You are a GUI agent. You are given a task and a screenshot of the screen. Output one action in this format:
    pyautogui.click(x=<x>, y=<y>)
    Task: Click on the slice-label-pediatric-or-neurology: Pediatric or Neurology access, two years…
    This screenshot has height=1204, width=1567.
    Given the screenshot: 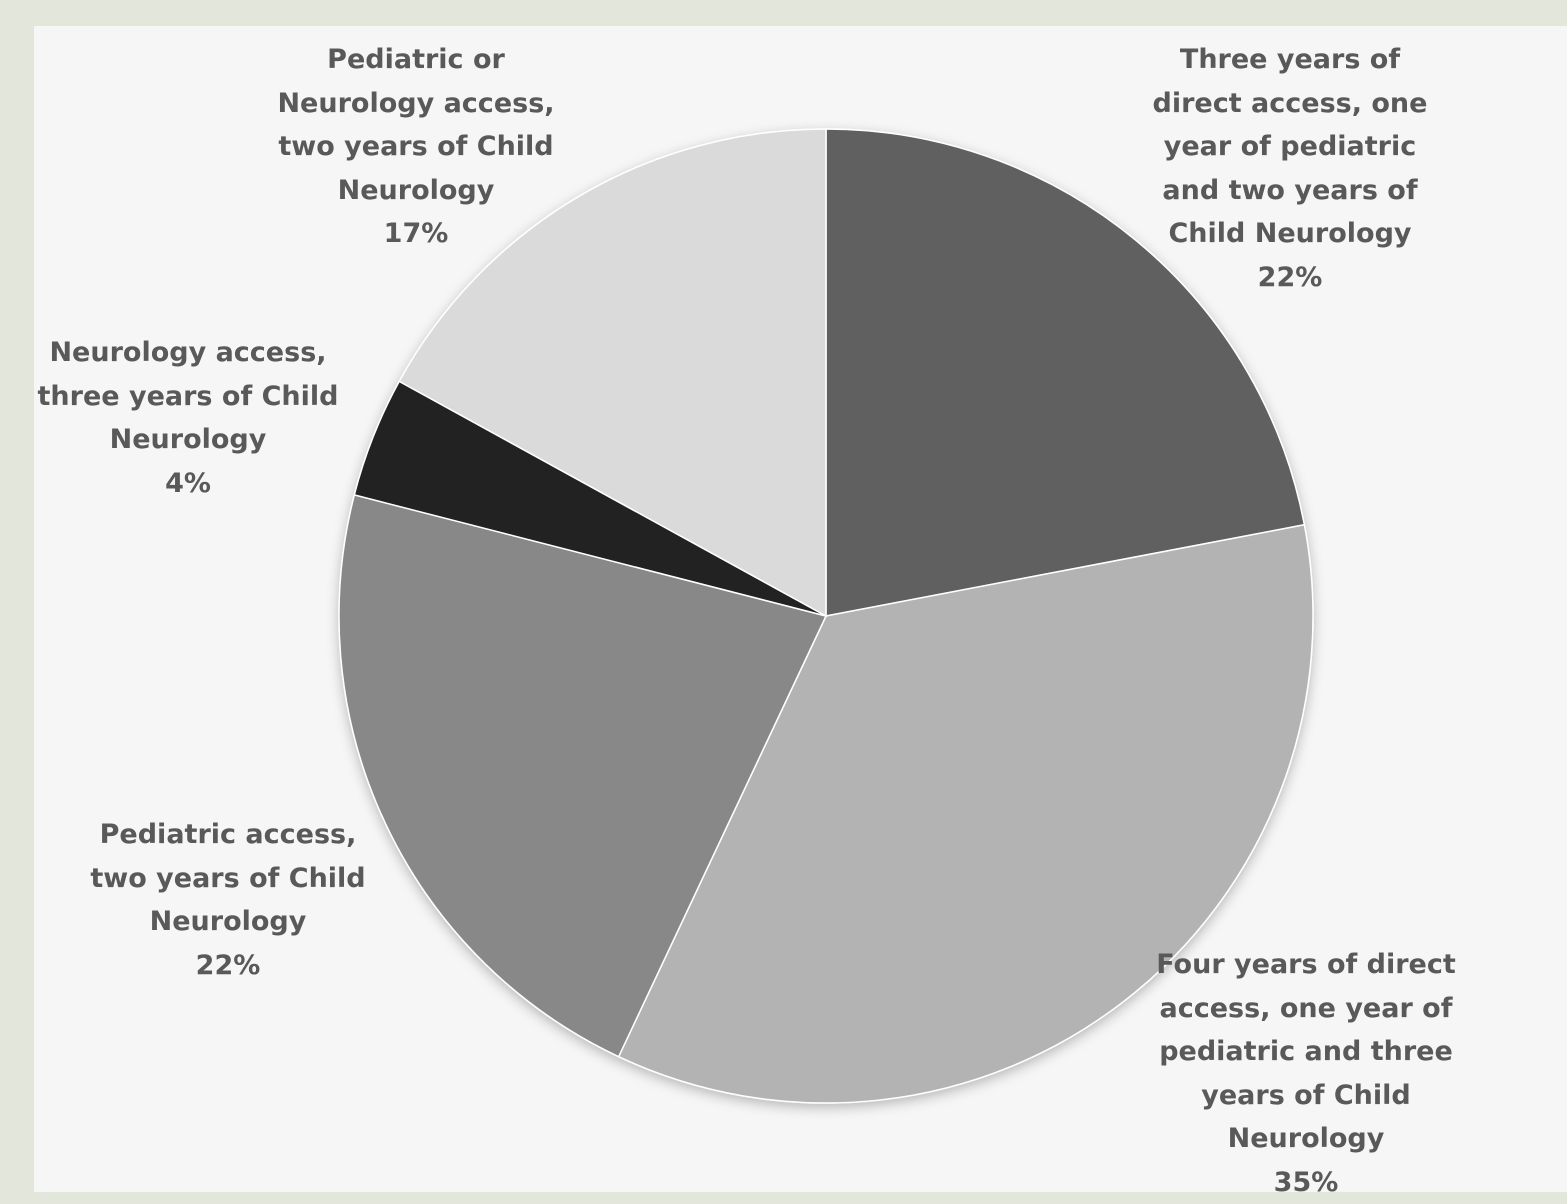 What is the action you would take?
    pyautogui.click(x=416, y=146)
    